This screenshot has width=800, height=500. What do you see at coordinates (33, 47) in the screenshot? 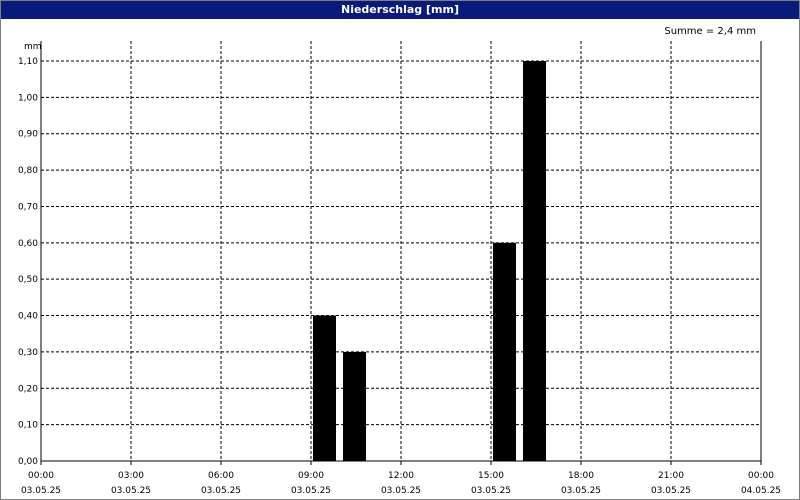
I see `y-axis-unit: mm` at bounding box center [33, 47].